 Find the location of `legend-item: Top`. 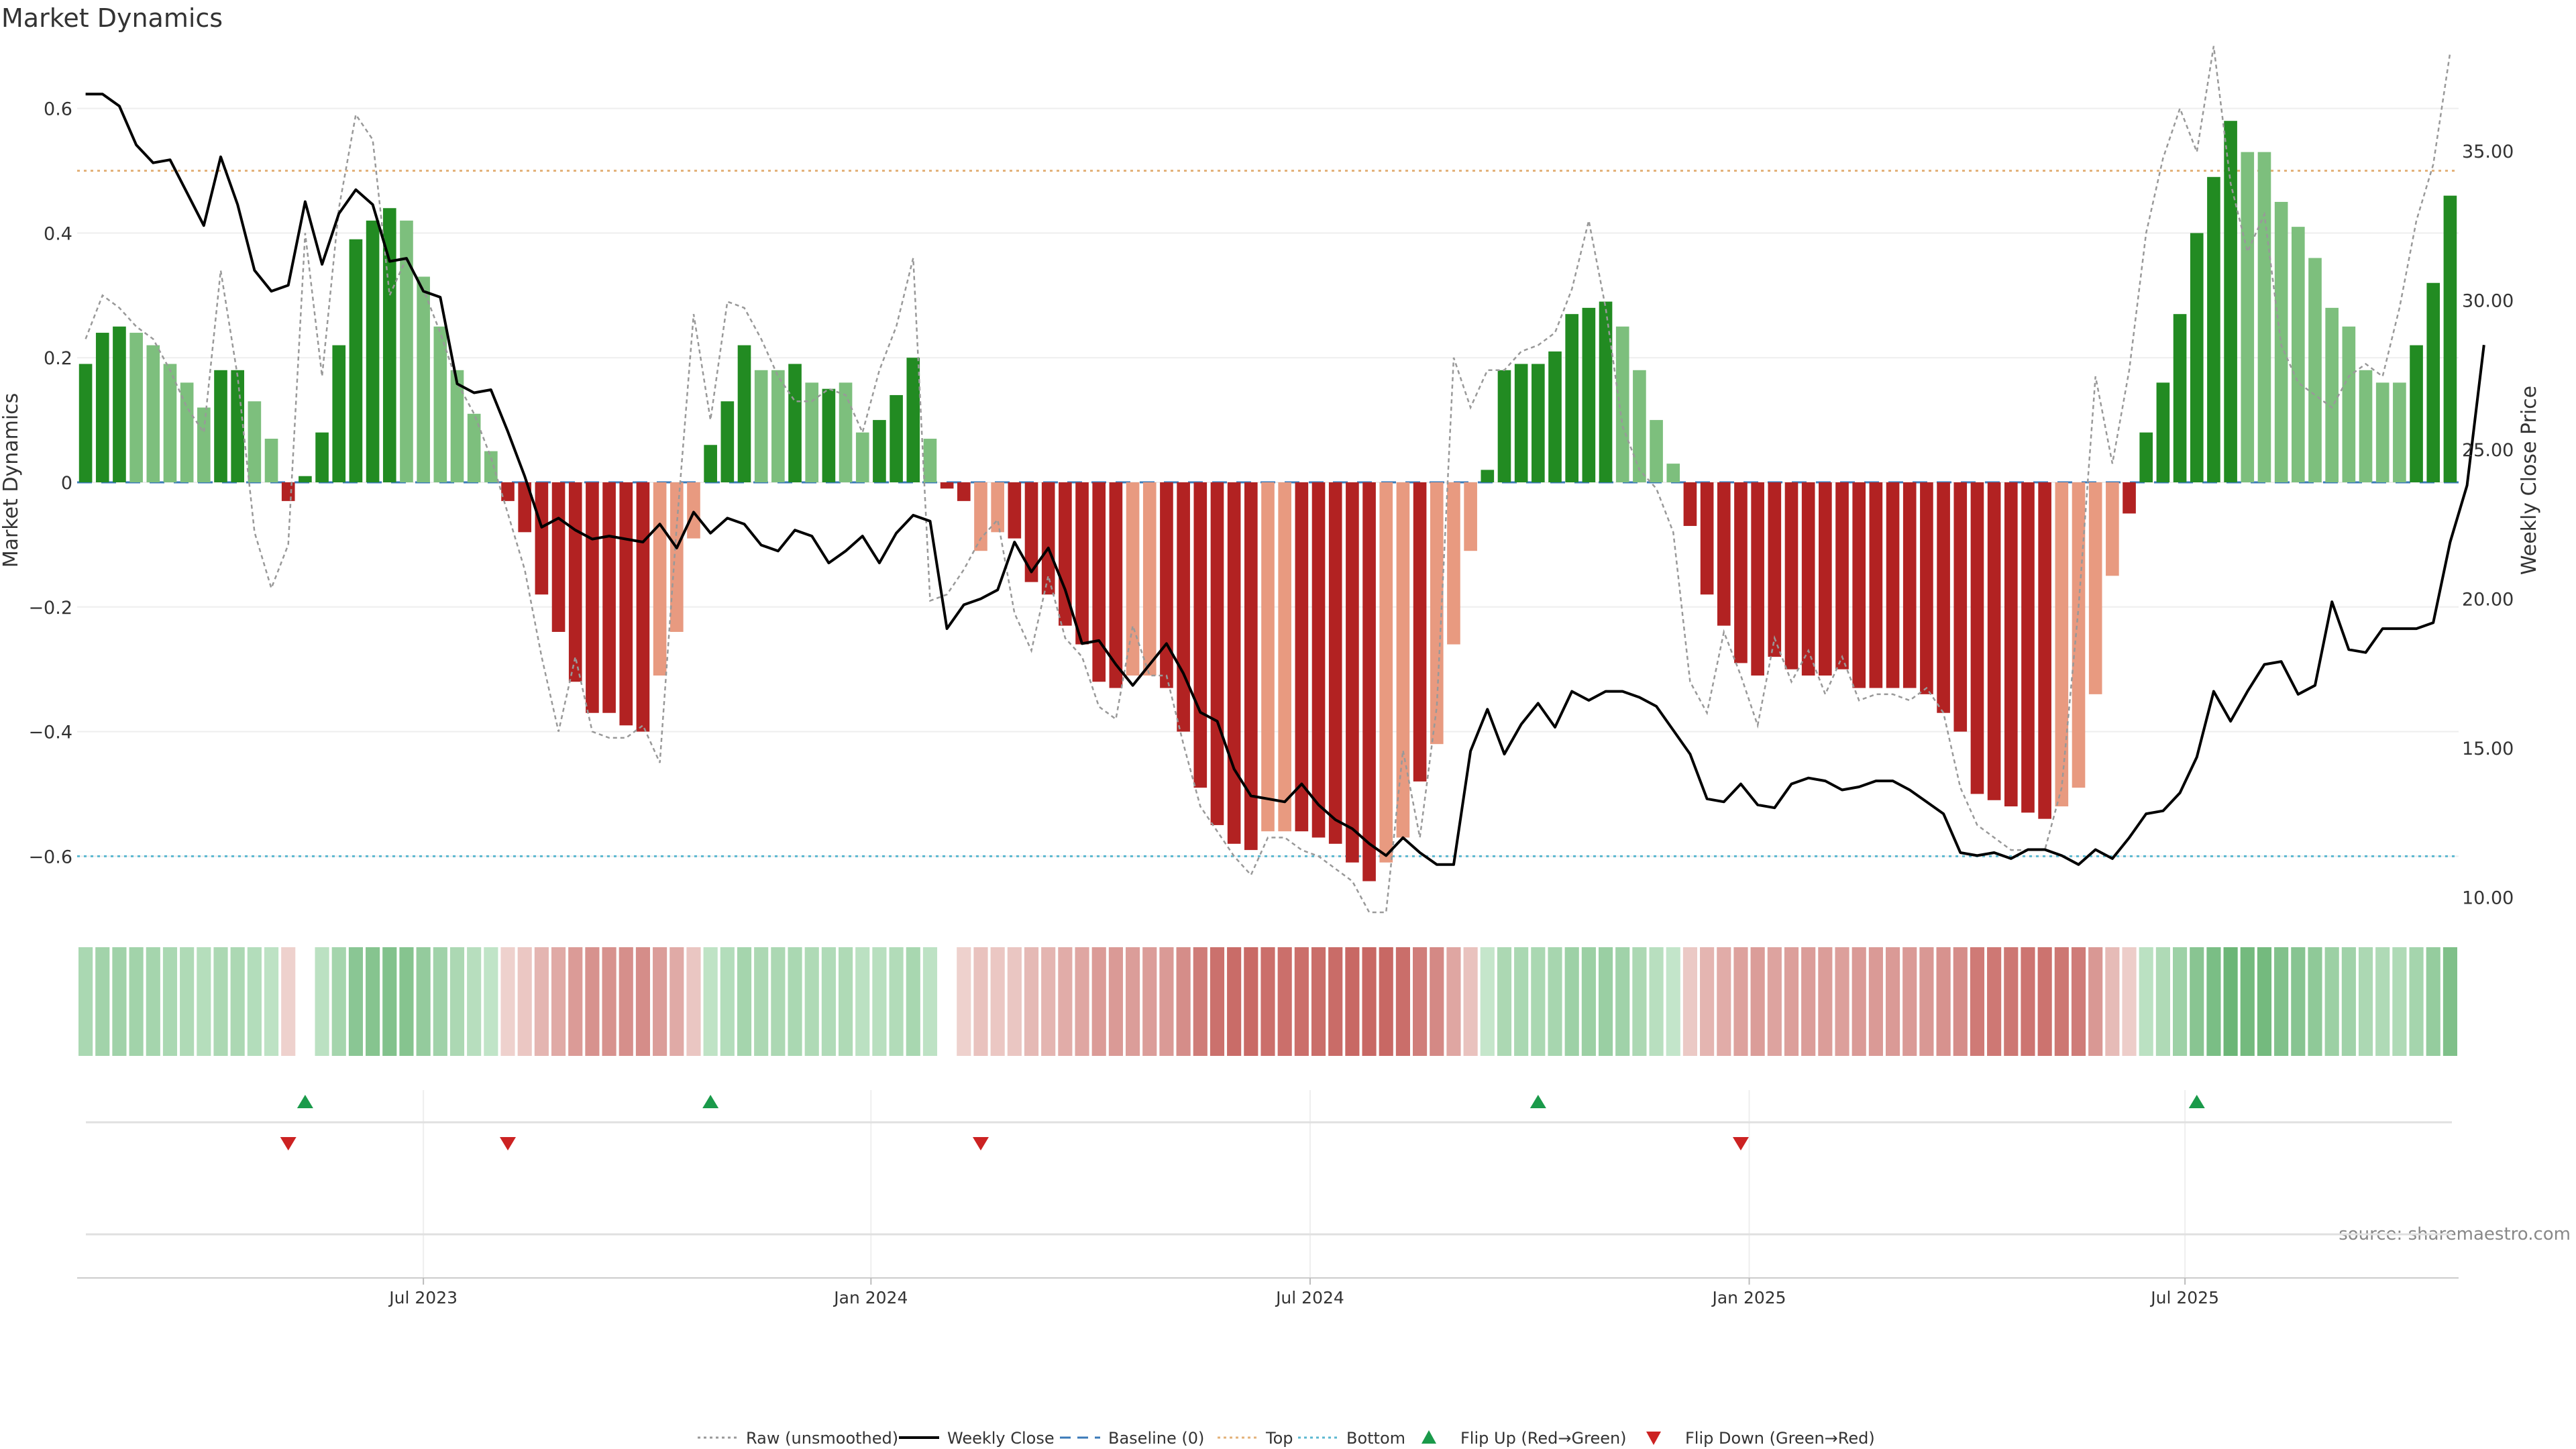

legend-item: Top is located at coordinates (1255, 1438).